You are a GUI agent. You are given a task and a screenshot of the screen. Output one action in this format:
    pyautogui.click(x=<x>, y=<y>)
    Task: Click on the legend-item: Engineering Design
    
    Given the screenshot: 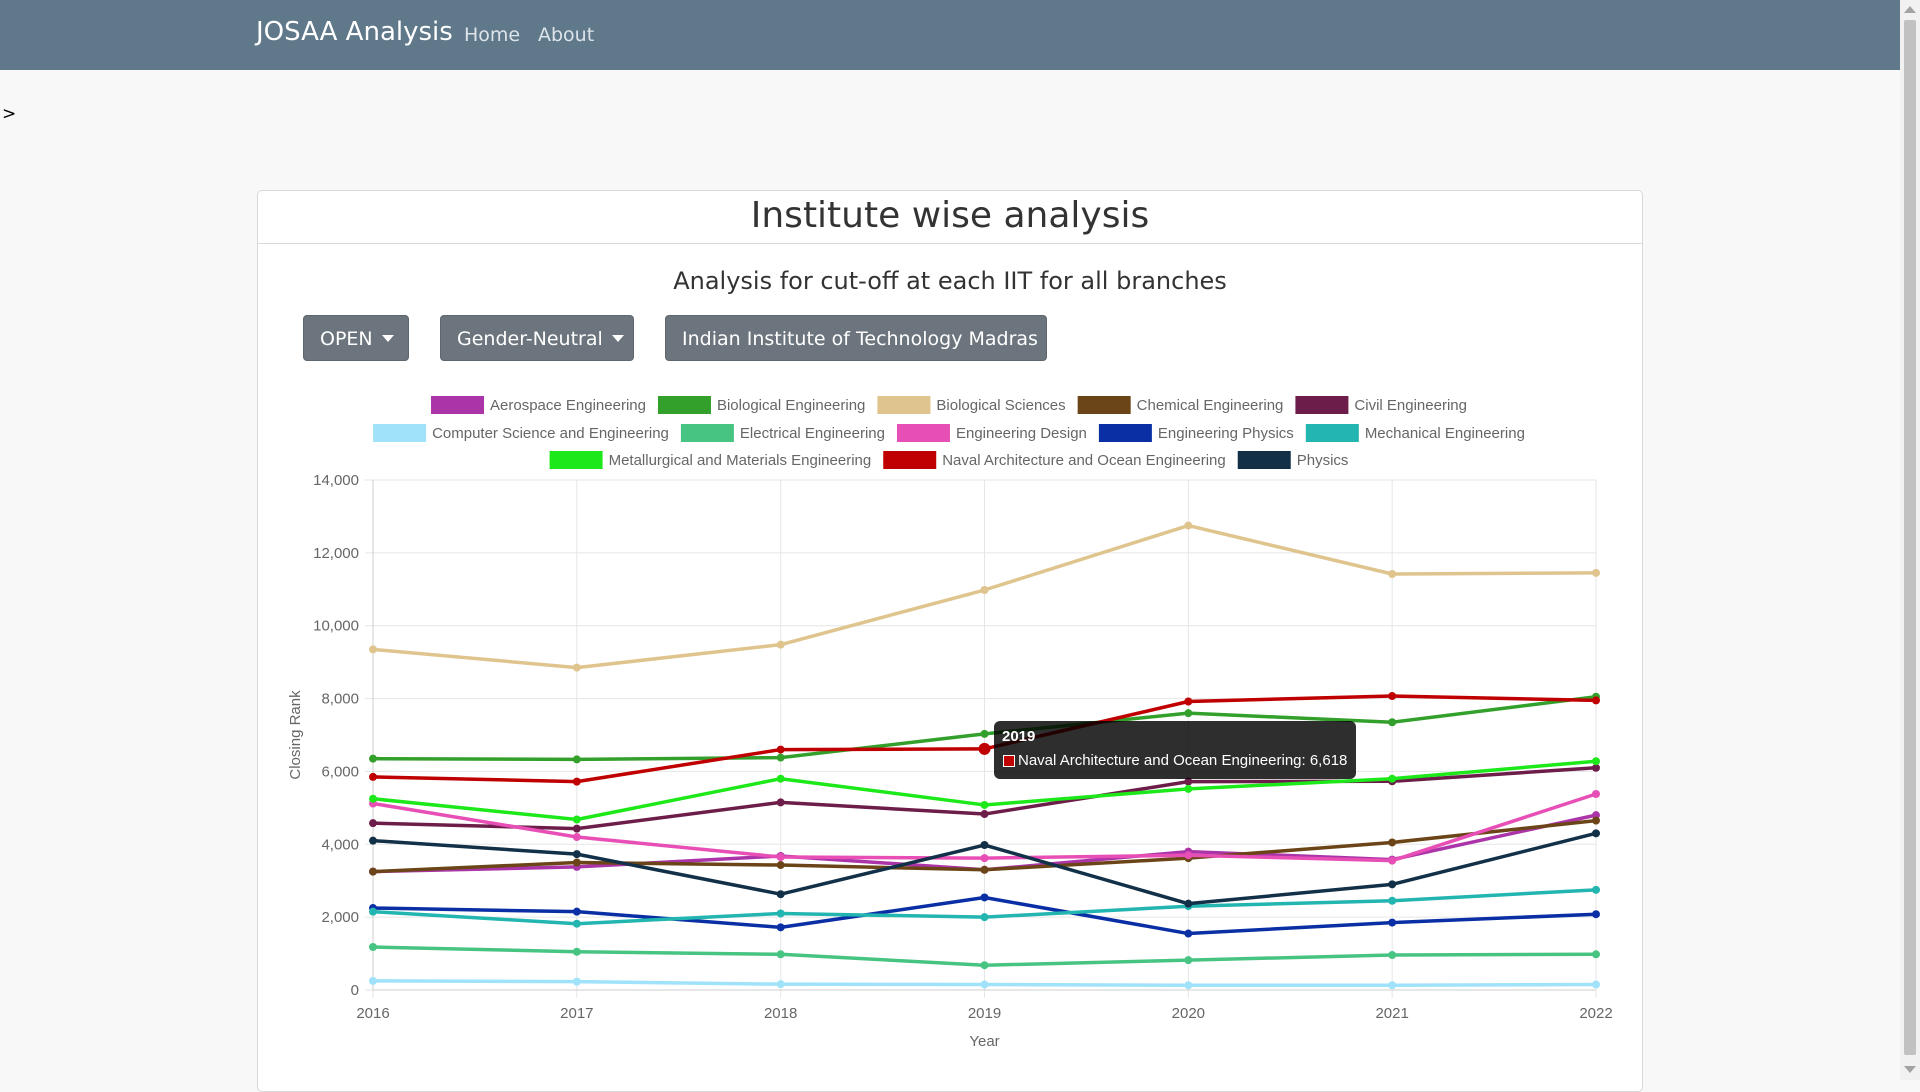 What is the action you would take?
    pyautogui.click(x=991, y=433)
    